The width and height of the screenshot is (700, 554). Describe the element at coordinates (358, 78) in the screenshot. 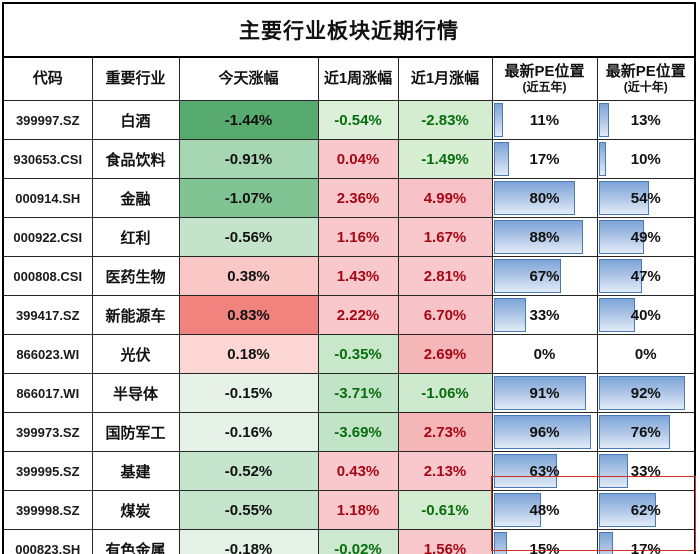

I see `col-header-week-change: 近1周涨幅` at that location.